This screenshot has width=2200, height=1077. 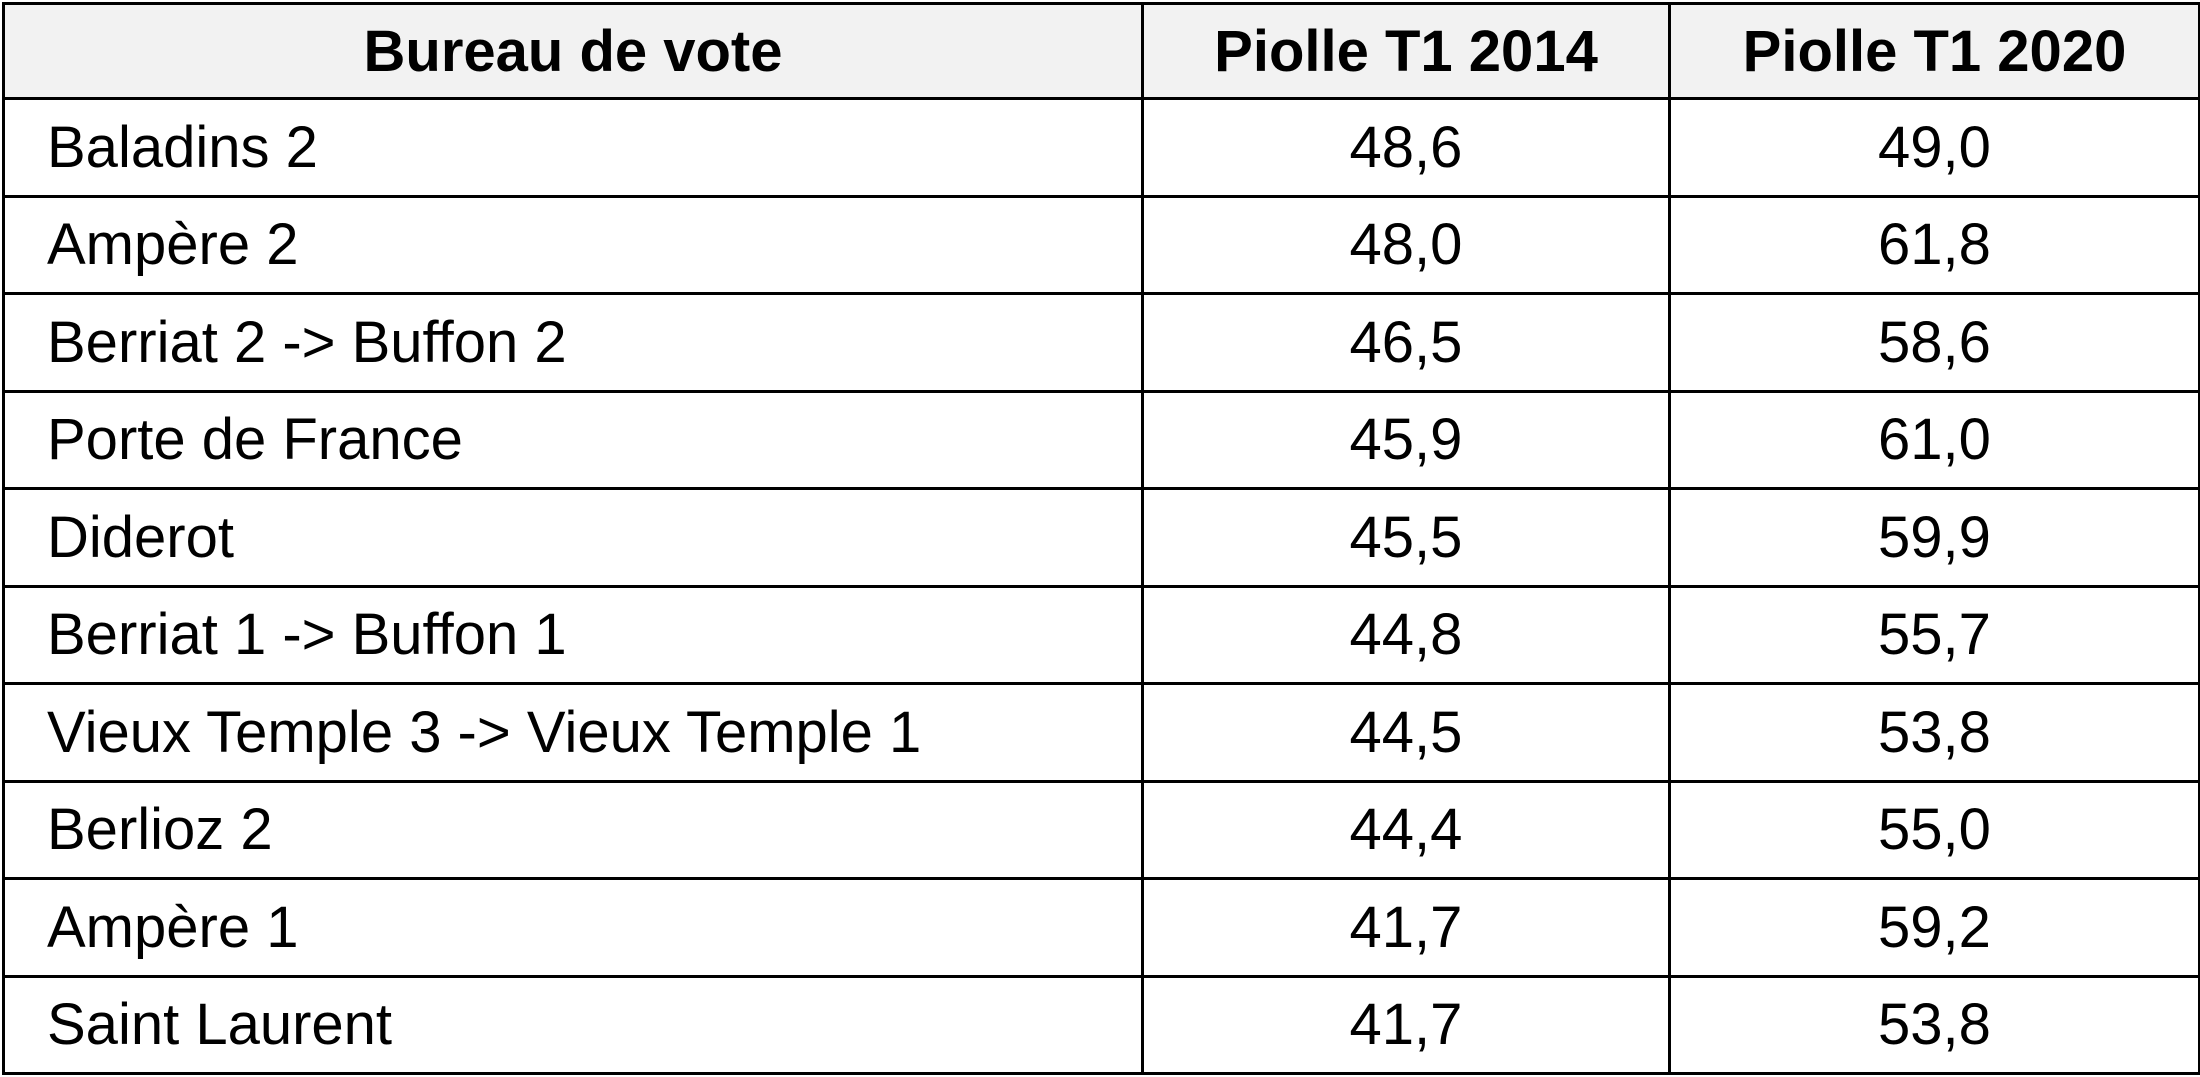 I want to click on table-row: Porte de France 45,9 61,0, so click(x=1101, y=439).